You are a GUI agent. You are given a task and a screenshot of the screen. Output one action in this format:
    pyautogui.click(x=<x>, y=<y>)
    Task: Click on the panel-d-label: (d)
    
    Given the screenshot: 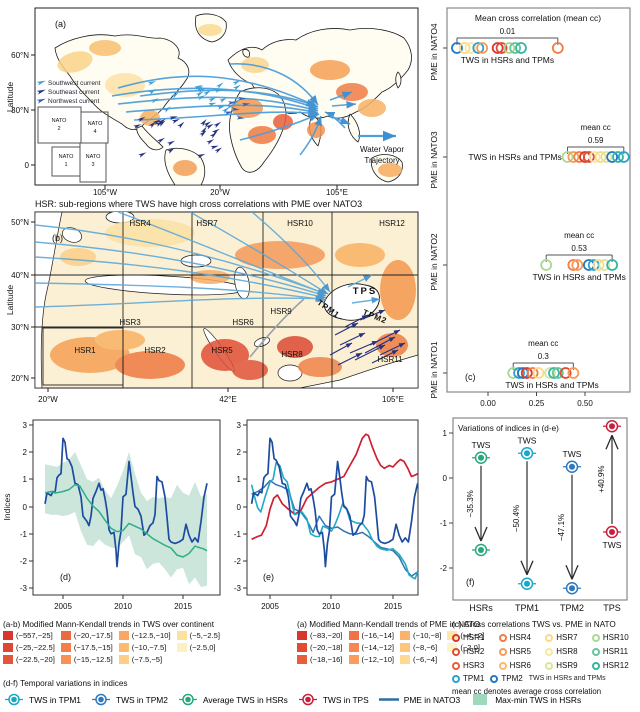 What is the action you would take?
    pyautogui.click(x=65, y=577)
    